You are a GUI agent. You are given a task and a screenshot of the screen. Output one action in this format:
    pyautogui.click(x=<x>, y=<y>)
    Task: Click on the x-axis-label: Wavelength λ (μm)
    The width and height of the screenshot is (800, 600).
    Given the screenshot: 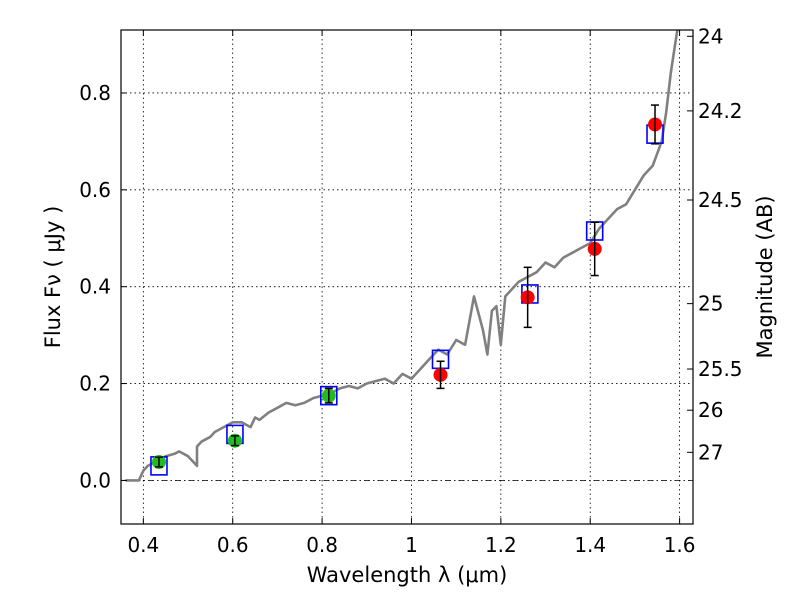 What is the action you would take?
    pyautogui.click(x=407, y=575)
    